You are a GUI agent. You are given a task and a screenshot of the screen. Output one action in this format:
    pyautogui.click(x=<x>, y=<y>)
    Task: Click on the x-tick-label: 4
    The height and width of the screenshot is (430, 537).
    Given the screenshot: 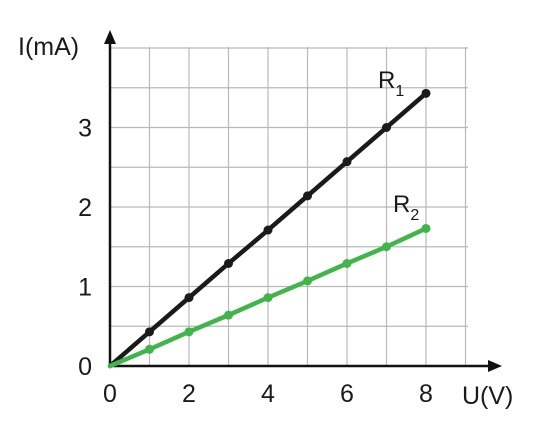 What is the action you would take?
    pyautogui.click(x=268, y=394)
    